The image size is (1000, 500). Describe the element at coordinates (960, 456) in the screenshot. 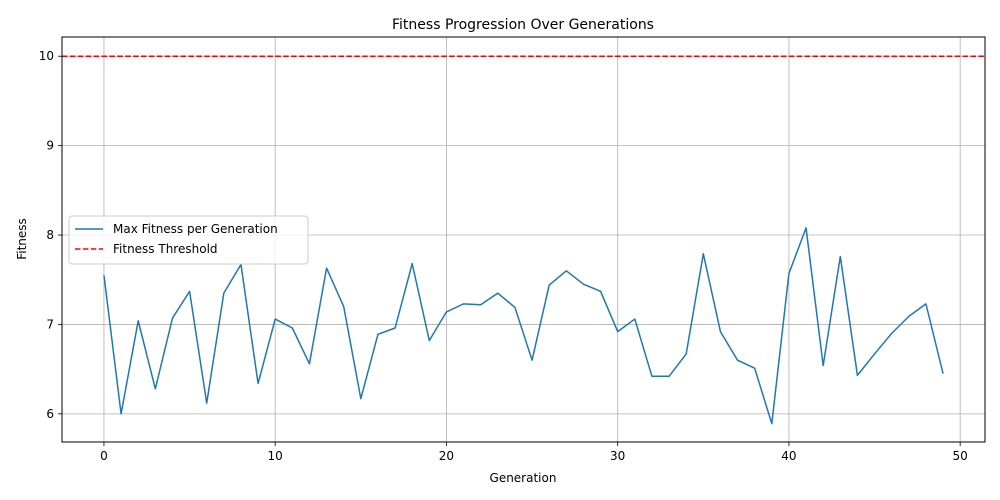

I see `x-tick-label: 50` at that location.